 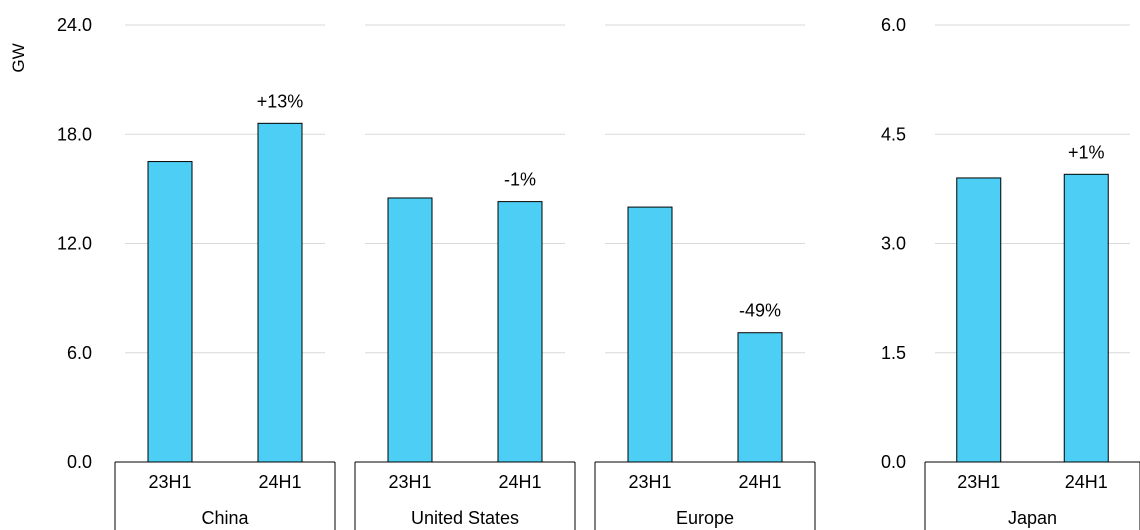 I want to click on group-label-japan: Japan, so click(x=1032, y=518).